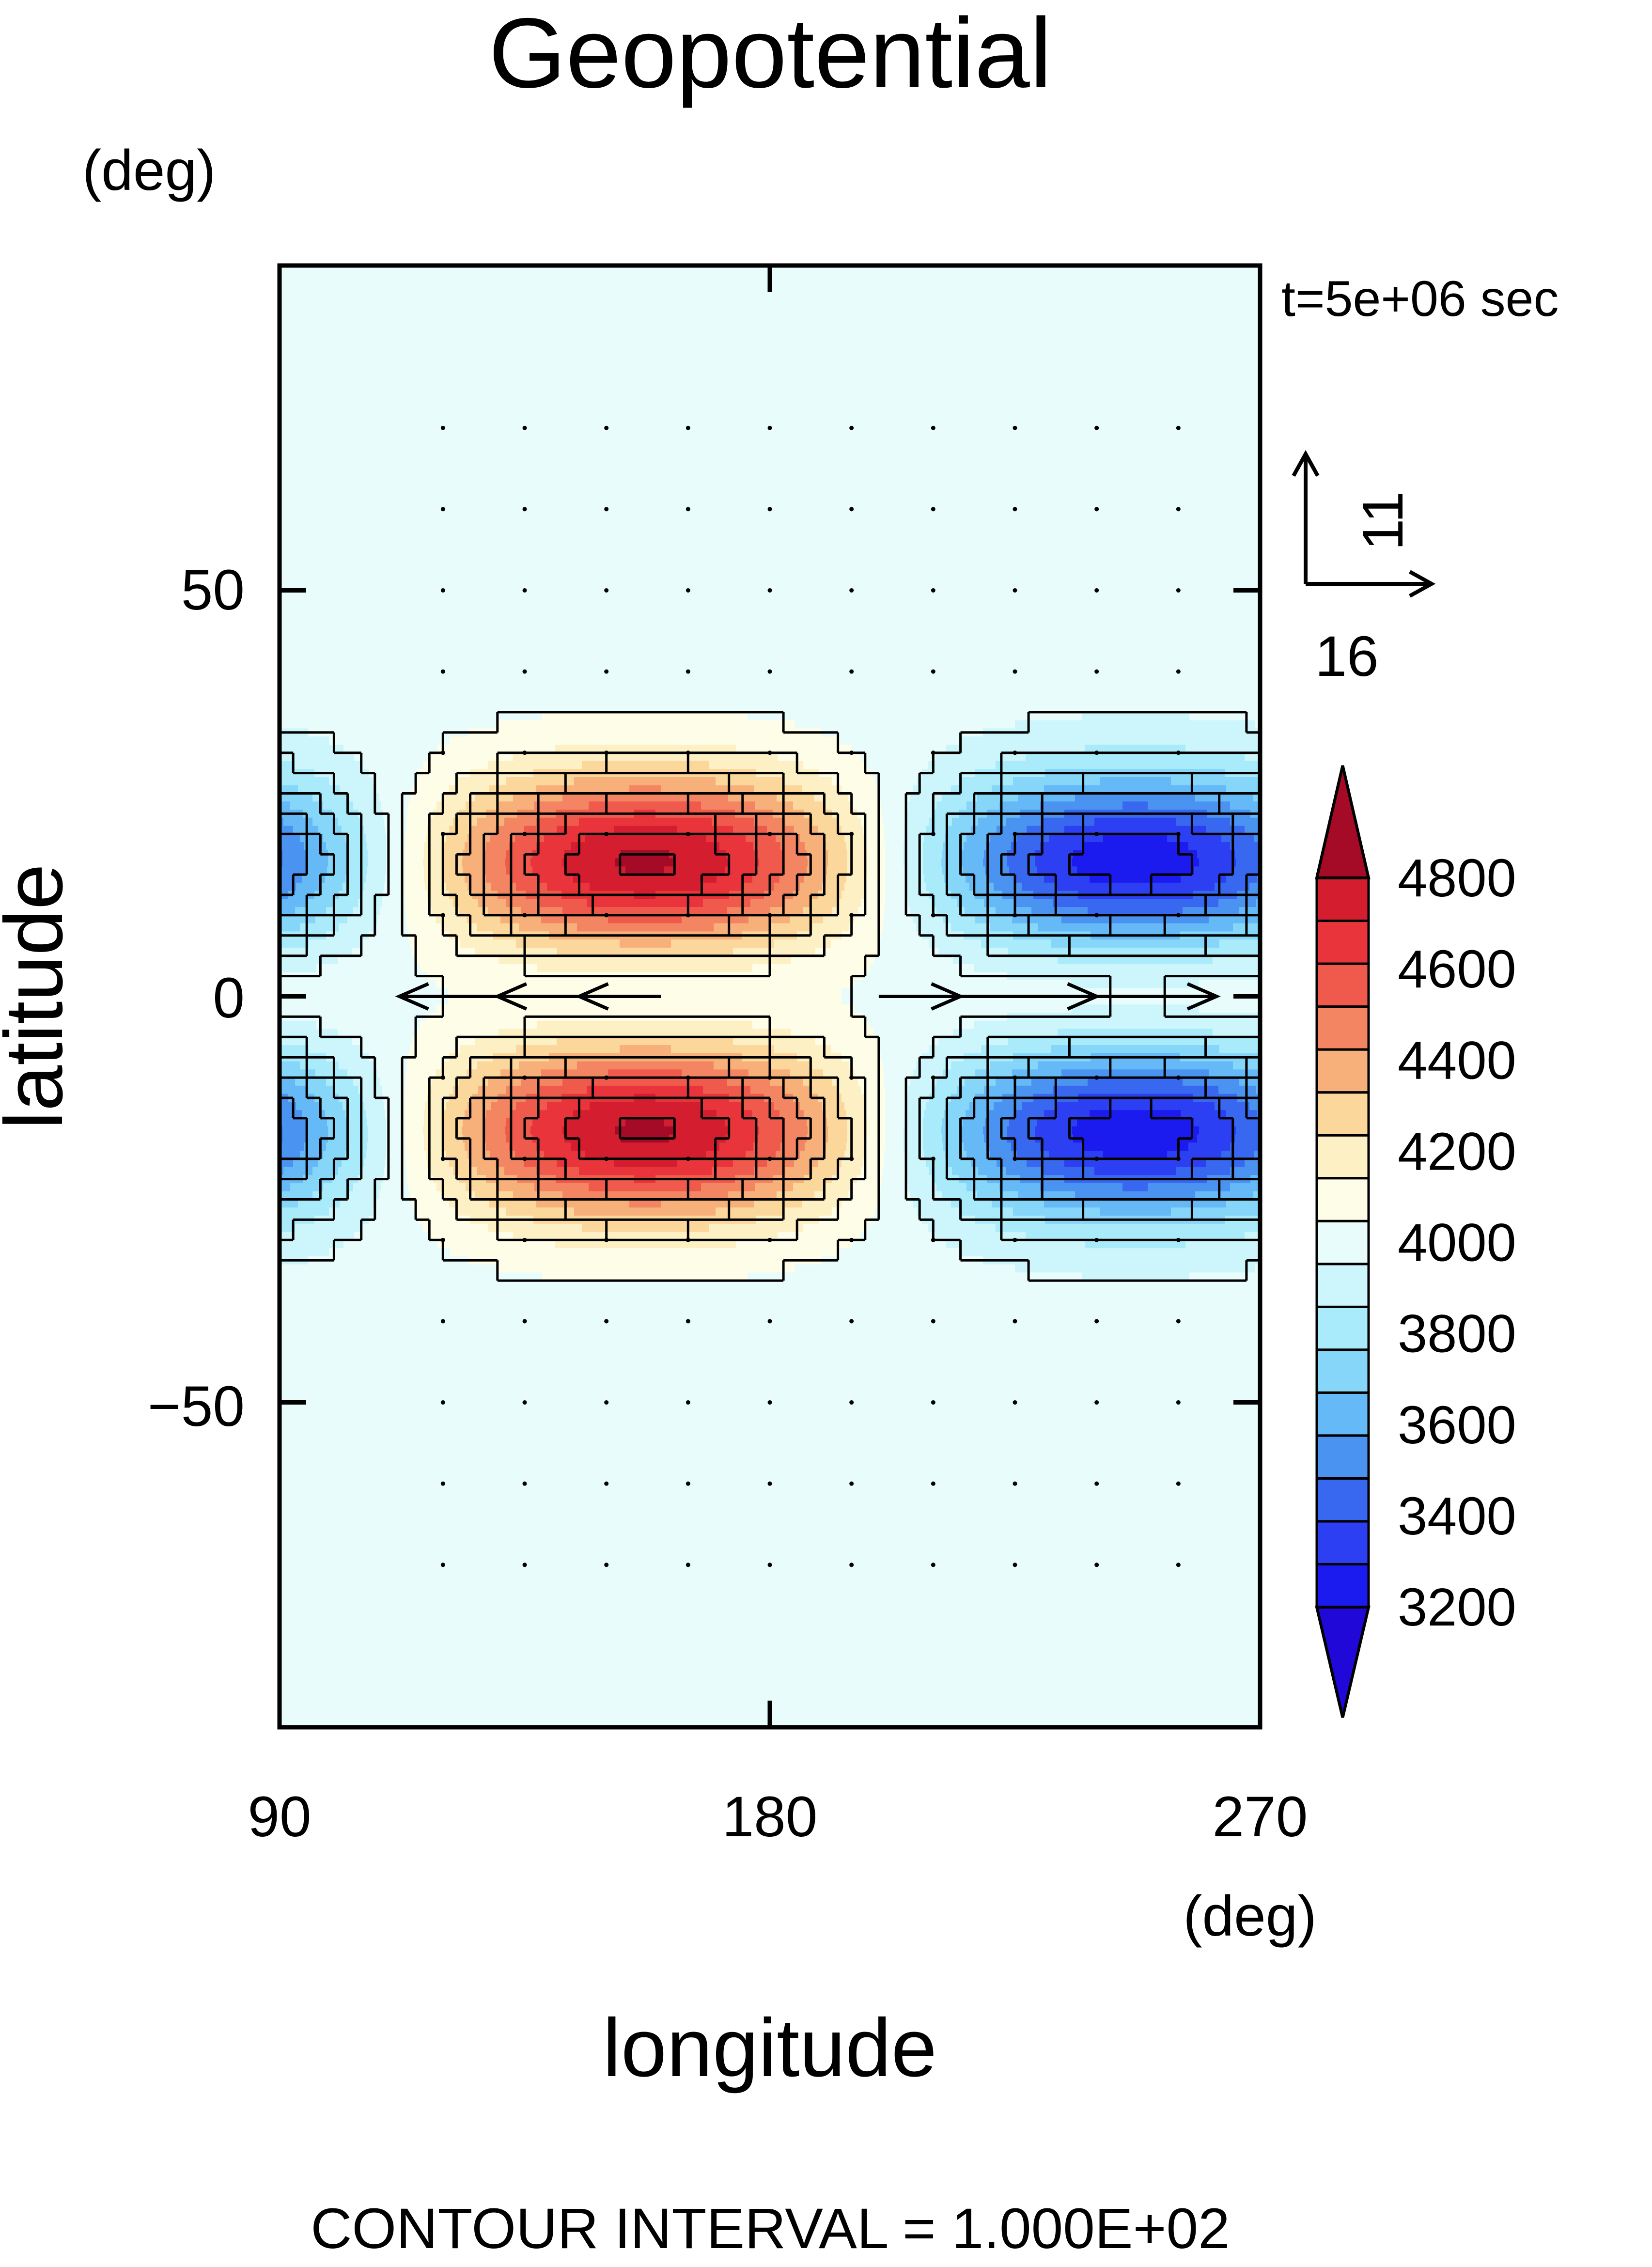  I want to click on time-label: t=5e+06 sec, so click(1419, 299).